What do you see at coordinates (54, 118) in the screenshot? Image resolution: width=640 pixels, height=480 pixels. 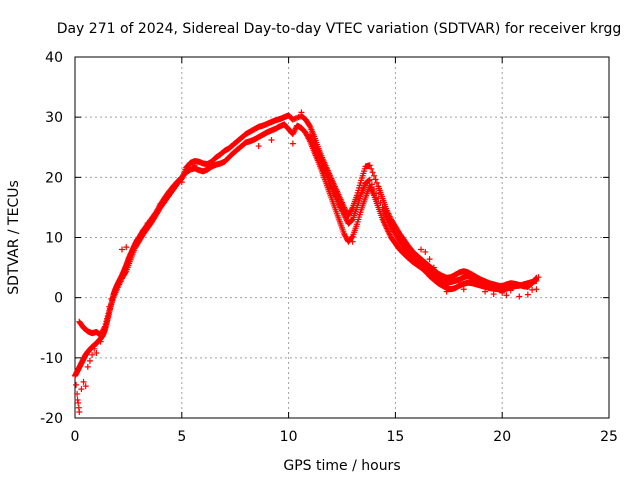 I see `y-tick-label: 30` at bounding box center [54, 118].